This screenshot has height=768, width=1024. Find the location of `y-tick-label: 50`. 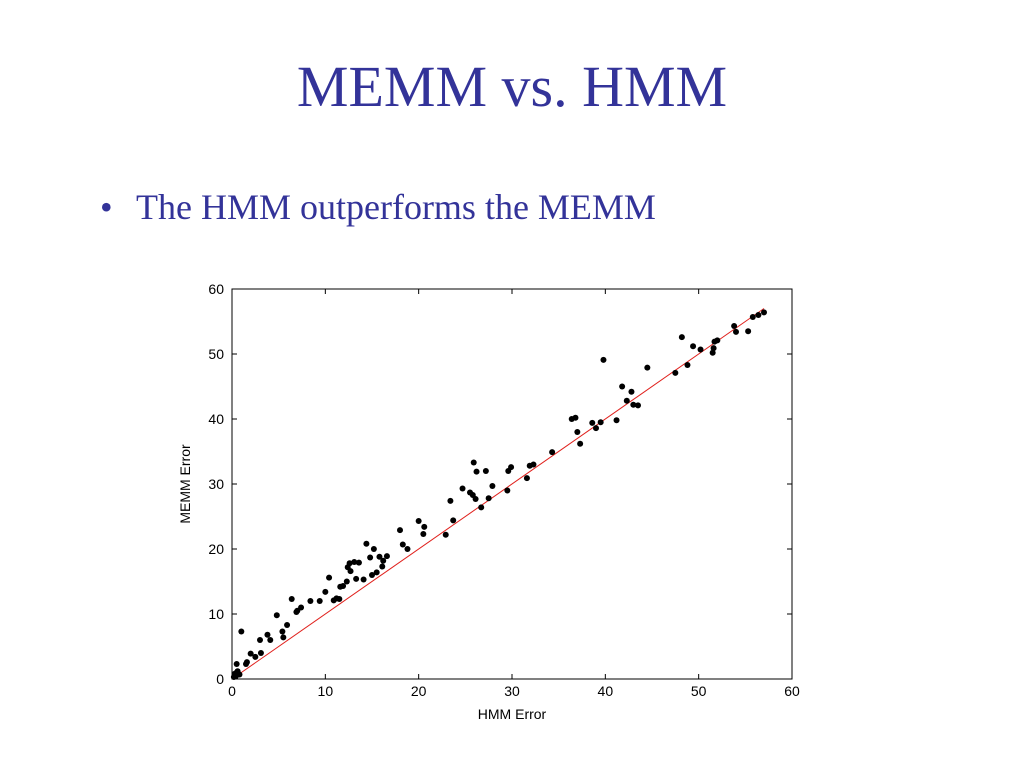

y-tick-label: 50 is located at coordinates (216, 354).